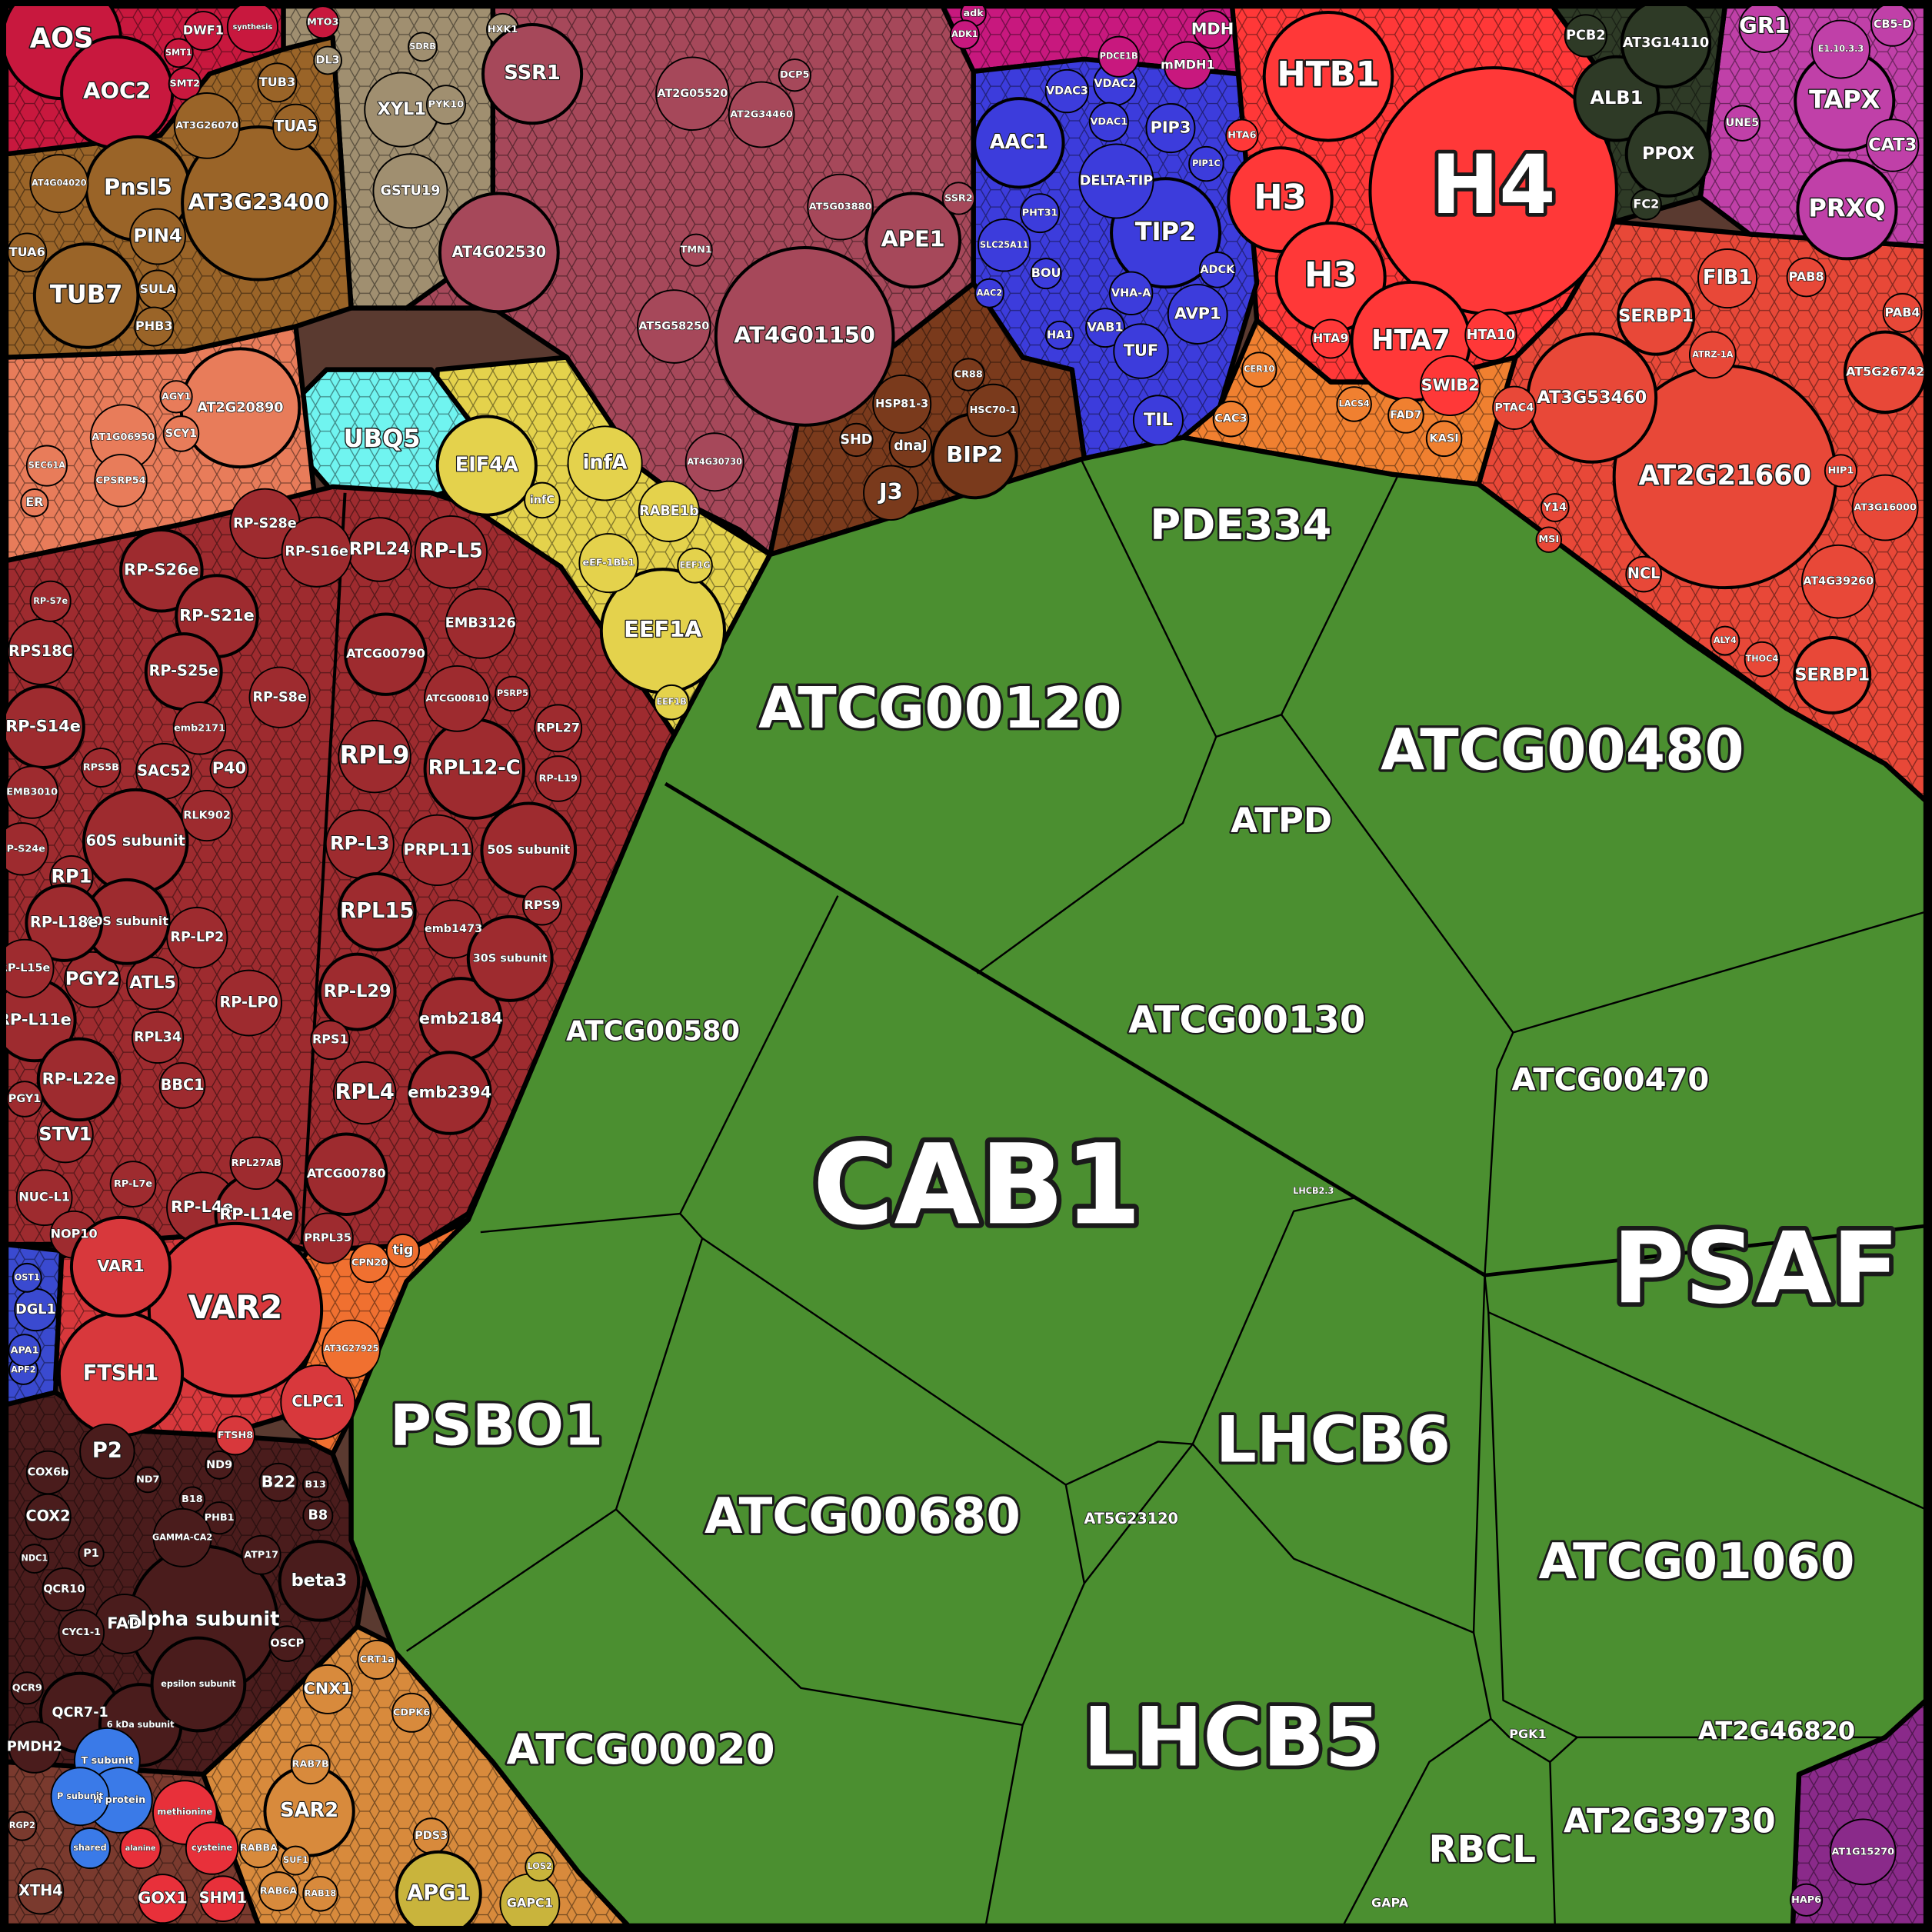 Image resolution: width=1932 pixels, height=1932 pixels. What do you see at coordinates (973, 13) in the screenshot?
I see `cell-label: adk` at bounding box center [973, 13].